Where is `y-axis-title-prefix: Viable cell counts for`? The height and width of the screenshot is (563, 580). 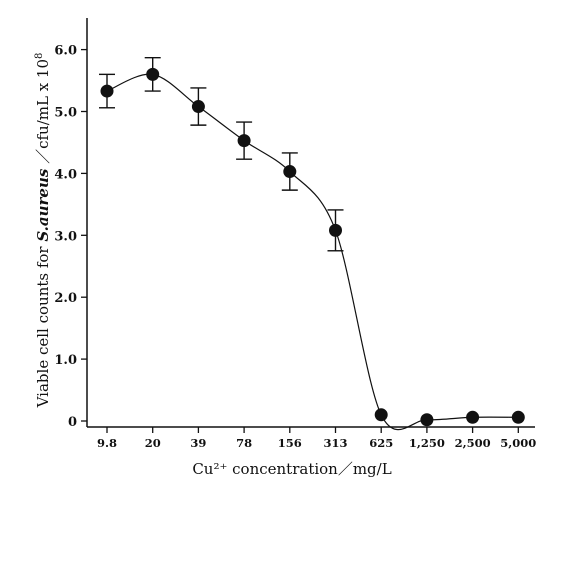 y-axis-title-prefix: Viable cell counts for is located at coordinates (43, 325).